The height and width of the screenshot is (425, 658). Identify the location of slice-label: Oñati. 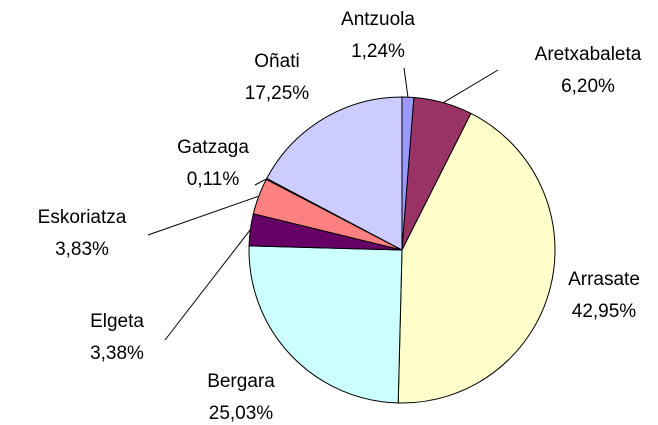
(276, 61).